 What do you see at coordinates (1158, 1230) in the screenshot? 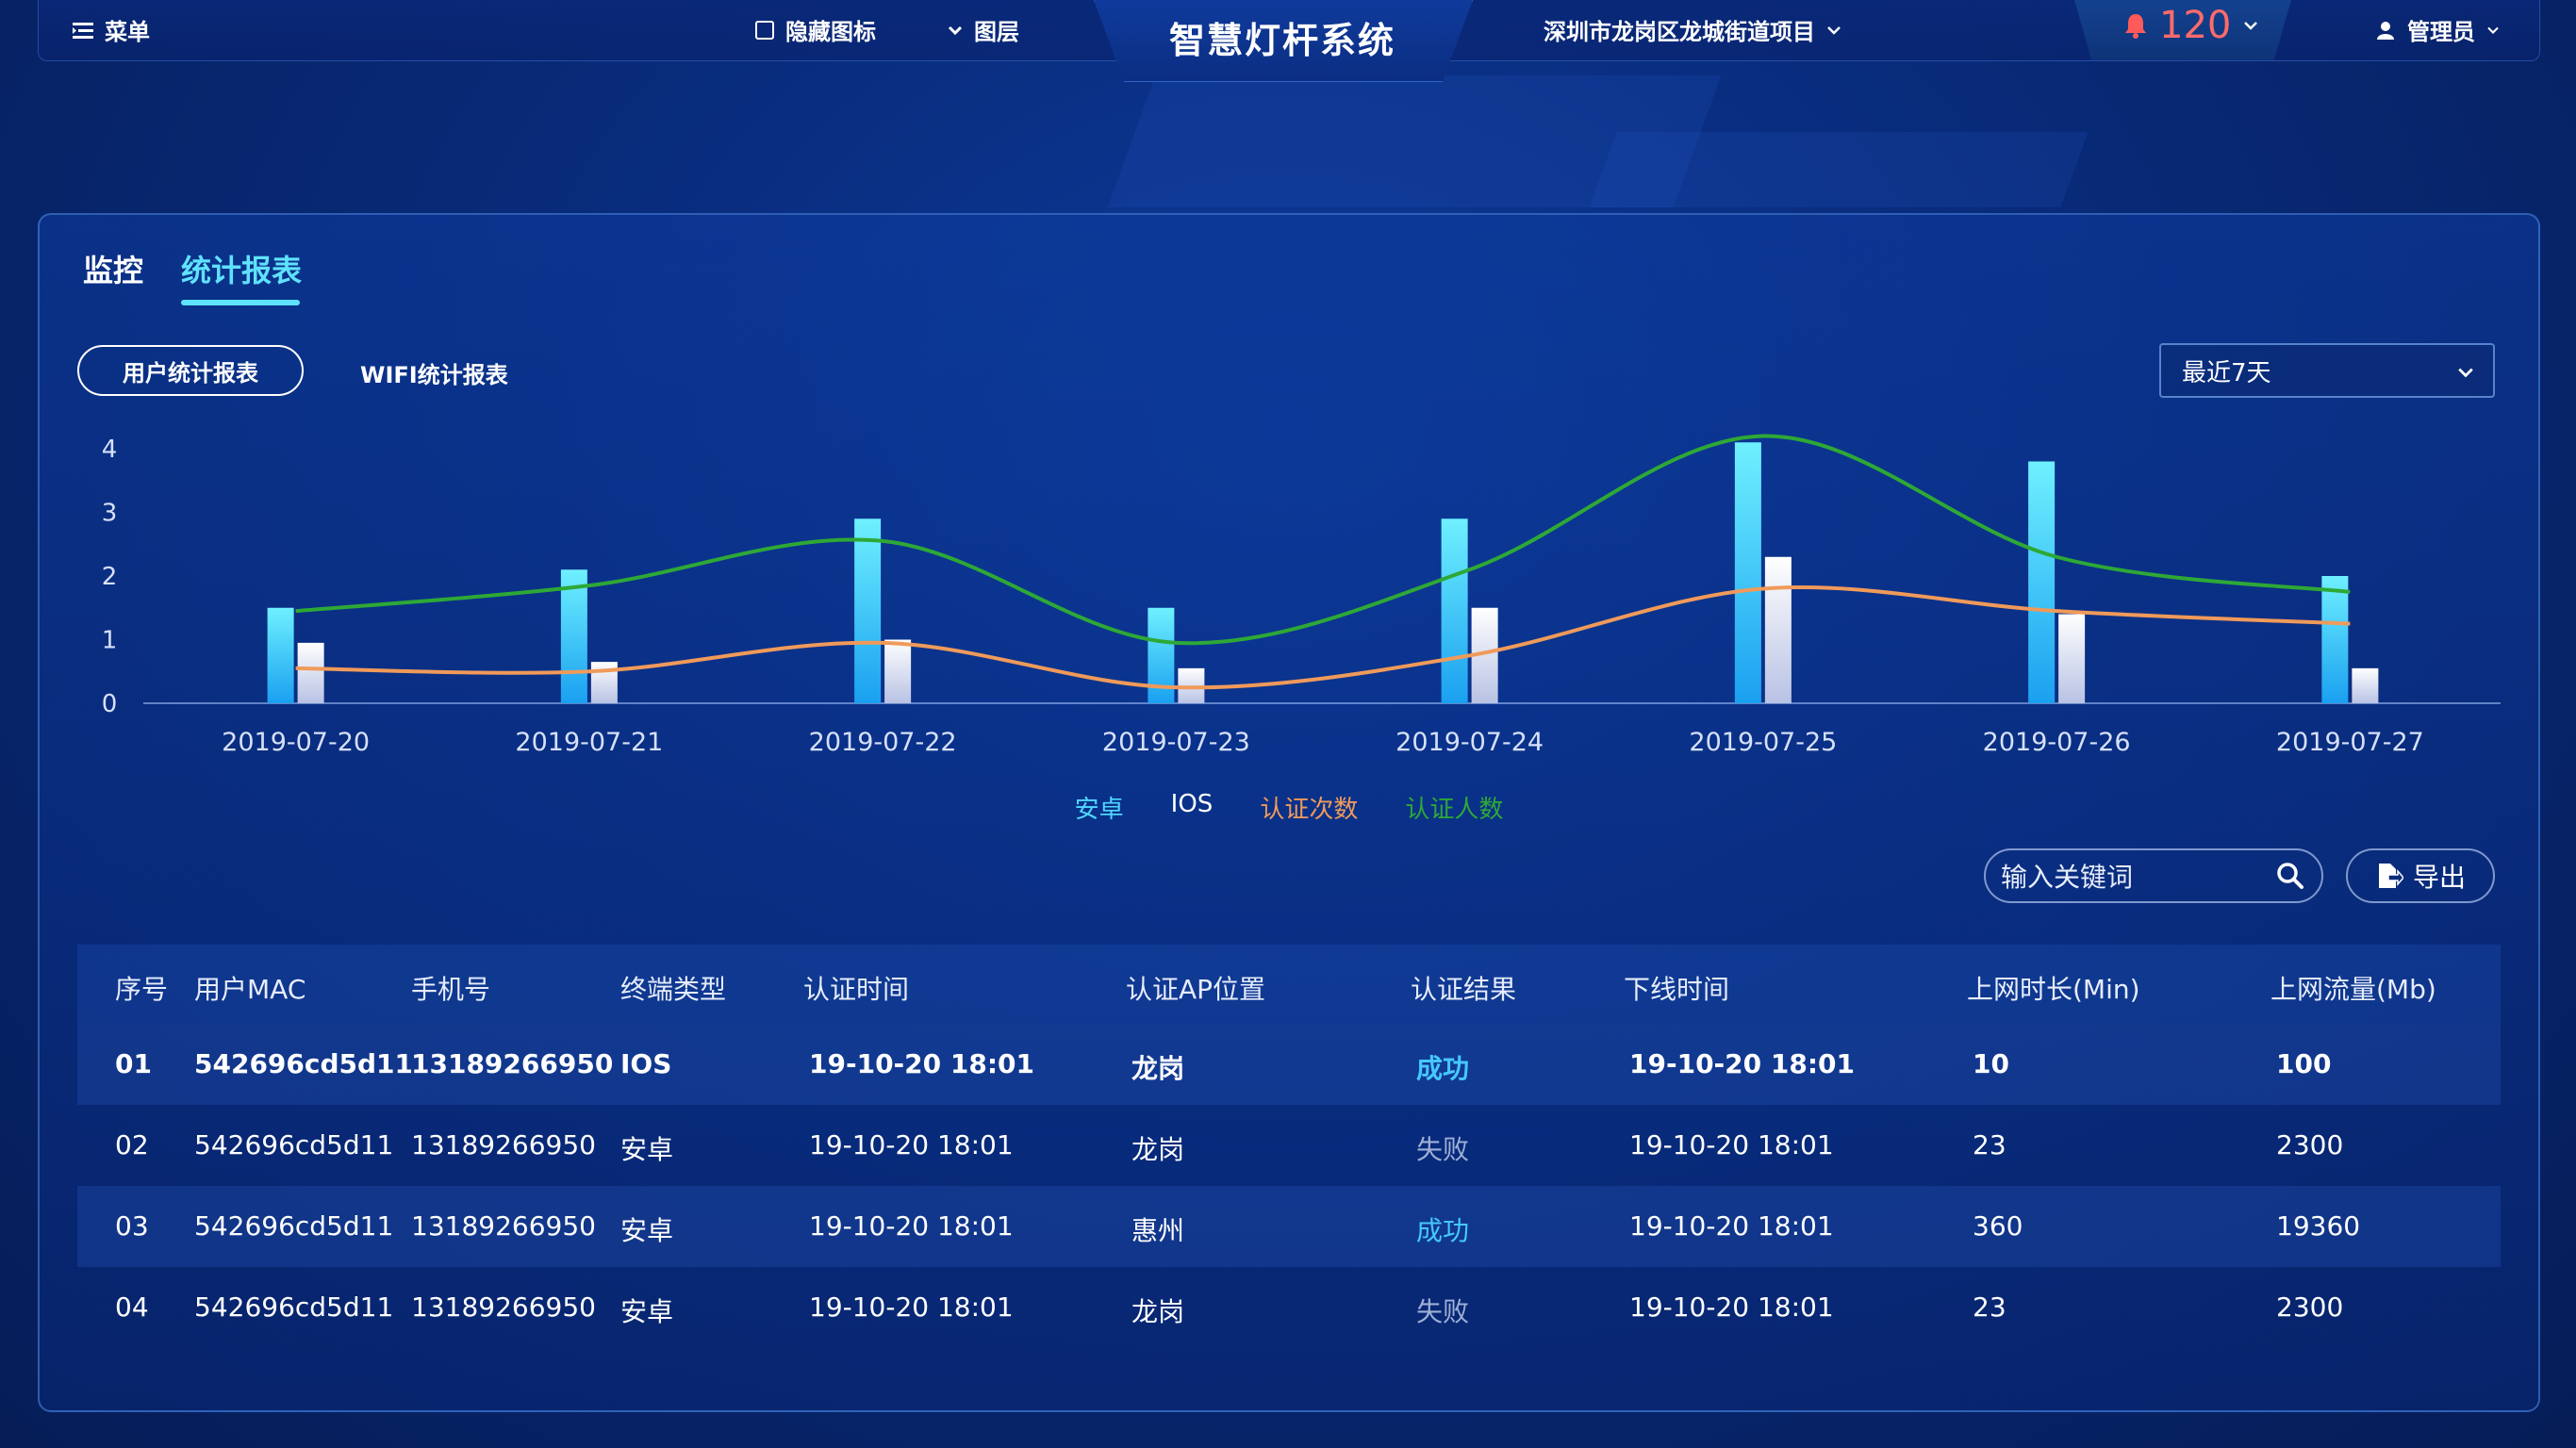
I see `table-cell: 惠州` at bounding box center [1158, 1230].